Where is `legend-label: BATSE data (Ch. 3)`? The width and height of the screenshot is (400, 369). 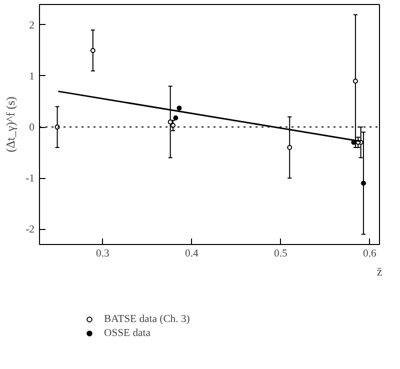
legend-label: BATSE data (Ch. 3) is located at coordinates (147, 319).